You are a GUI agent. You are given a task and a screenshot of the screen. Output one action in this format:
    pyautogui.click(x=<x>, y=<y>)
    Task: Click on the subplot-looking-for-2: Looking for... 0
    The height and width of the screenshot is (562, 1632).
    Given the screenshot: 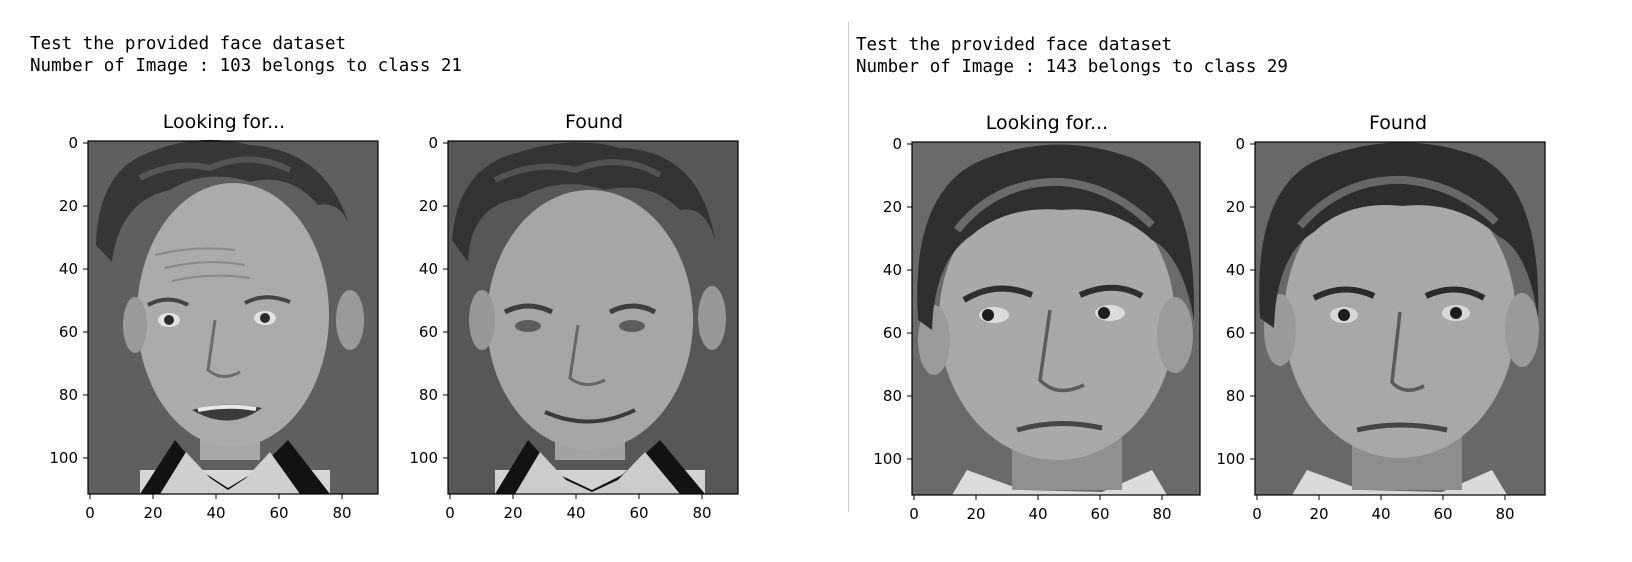 What is the action you would take?
    pyautogui.click(x=1037, y=317)
    